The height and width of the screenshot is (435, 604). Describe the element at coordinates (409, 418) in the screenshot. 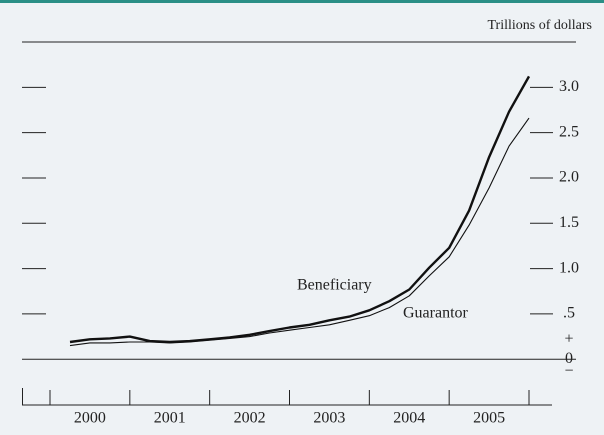

I see `x-tick-label: 2004` at that location.